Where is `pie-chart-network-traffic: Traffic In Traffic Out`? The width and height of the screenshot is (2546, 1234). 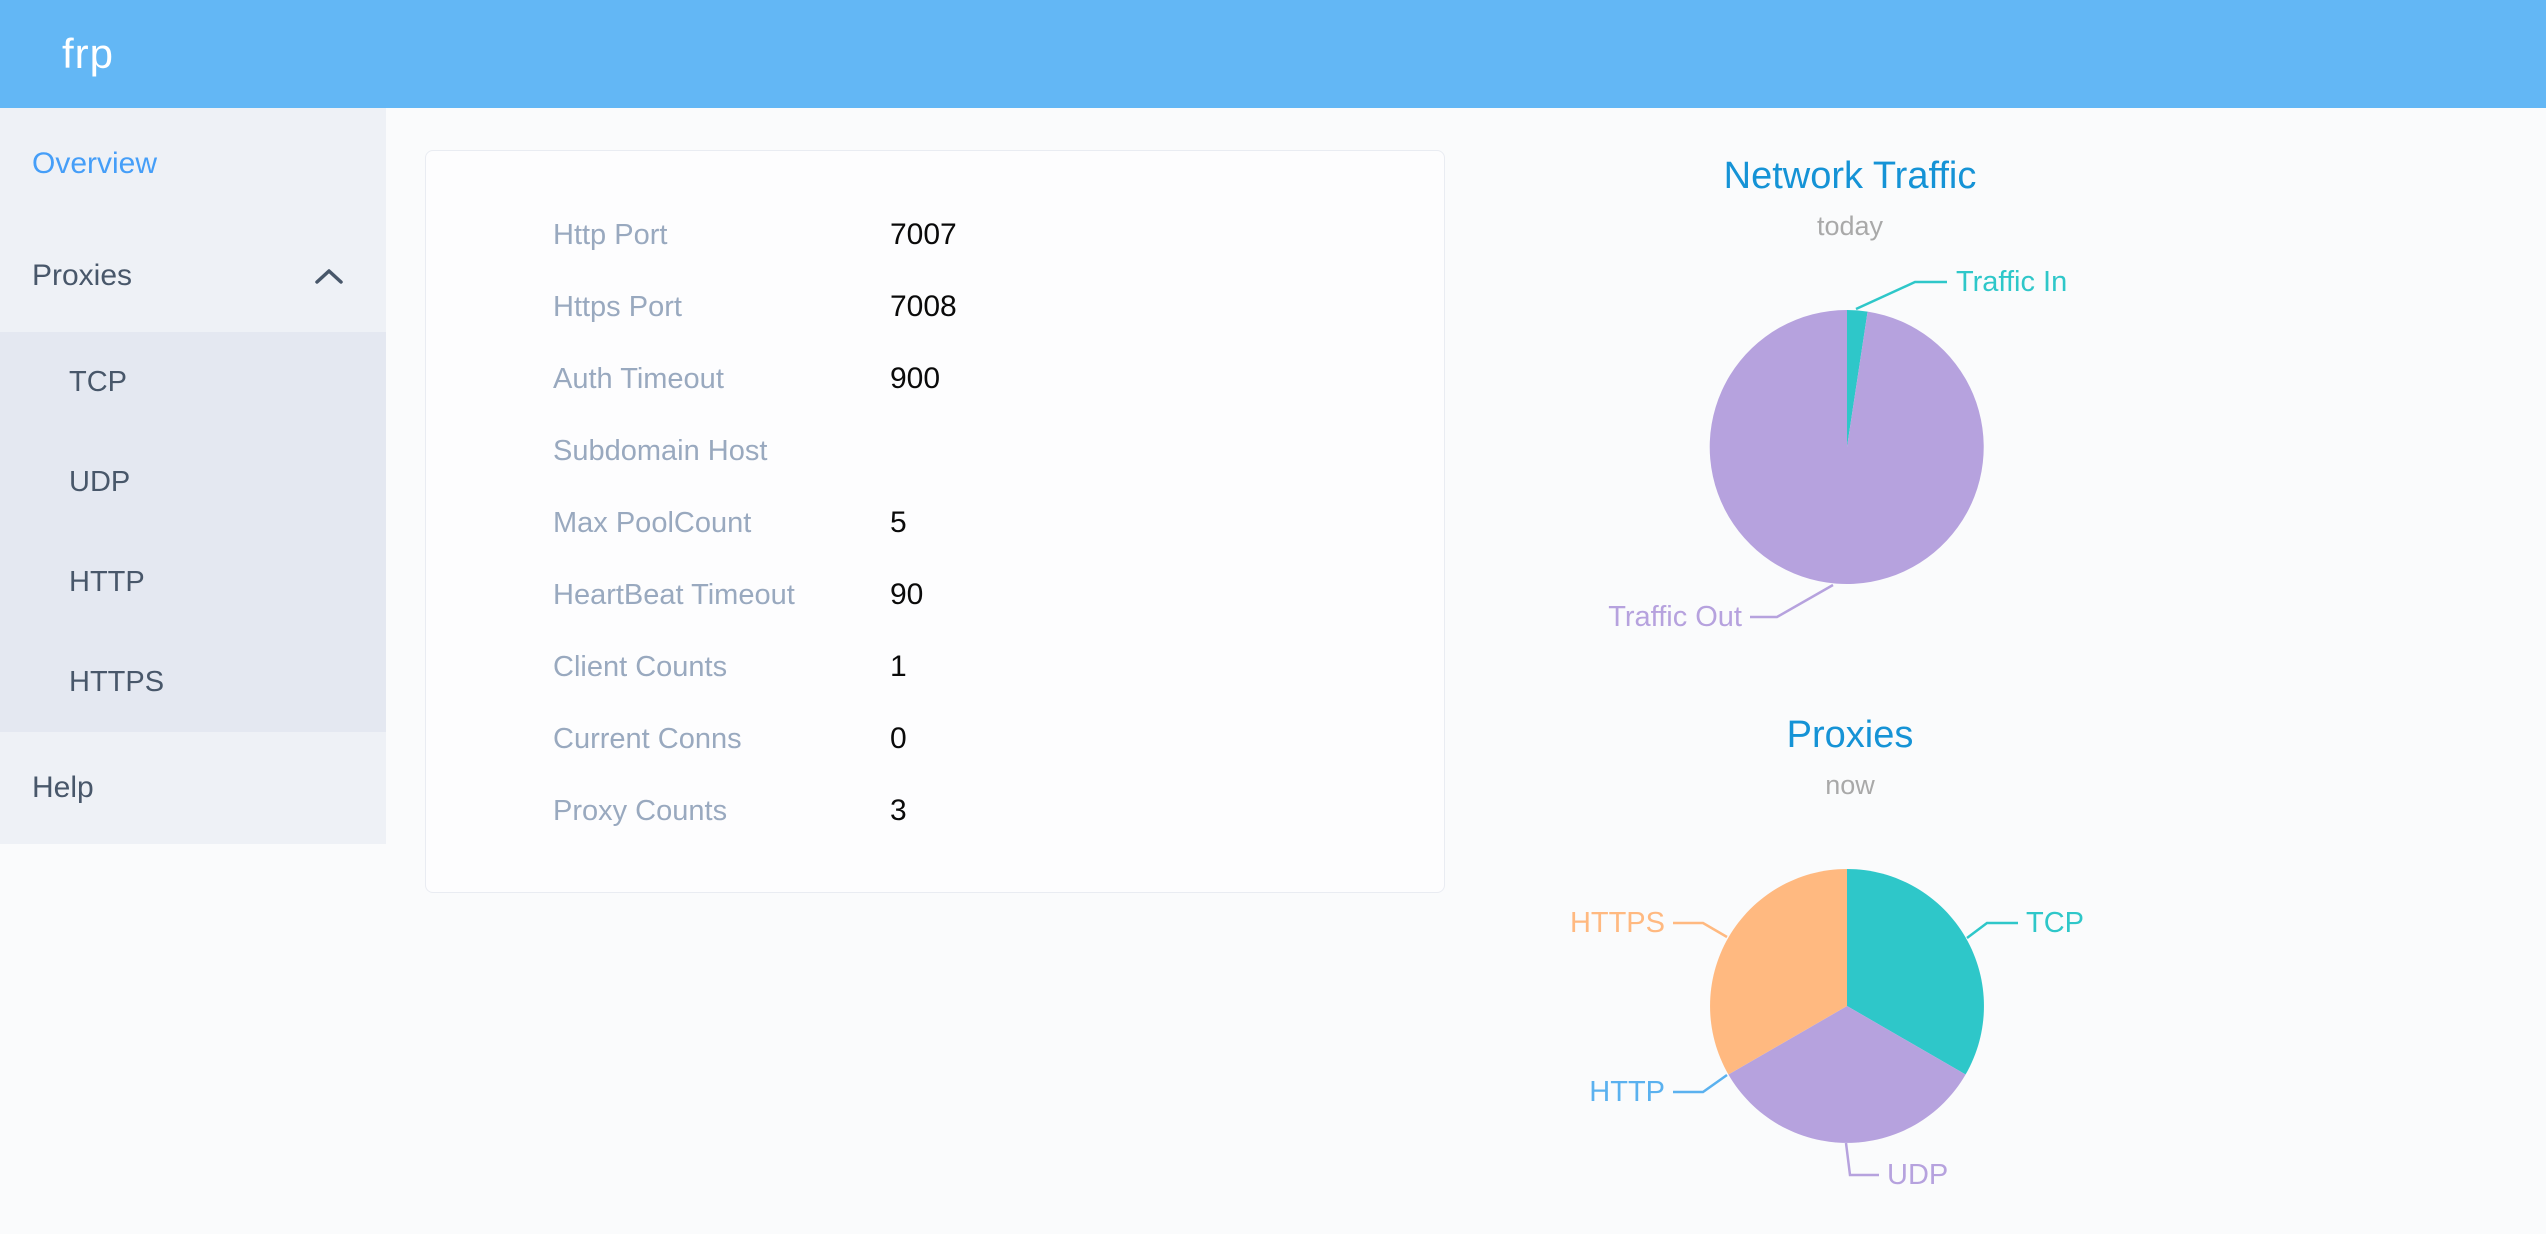
pie-chart-network-traffic: Traffic In Traffic Out is located at coordinates (1837, 449).